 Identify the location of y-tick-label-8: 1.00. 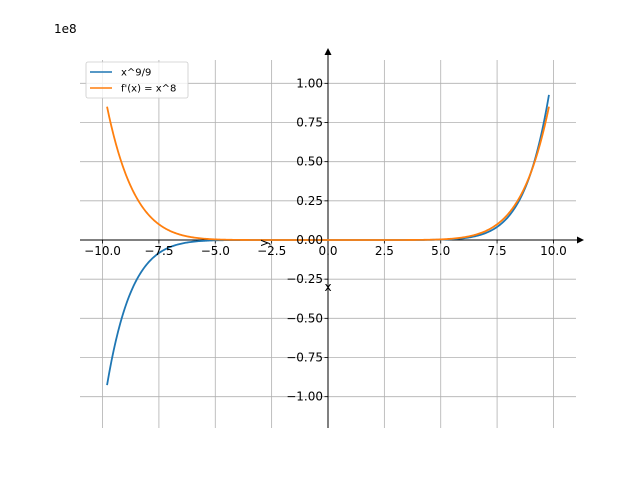
(309, 83).